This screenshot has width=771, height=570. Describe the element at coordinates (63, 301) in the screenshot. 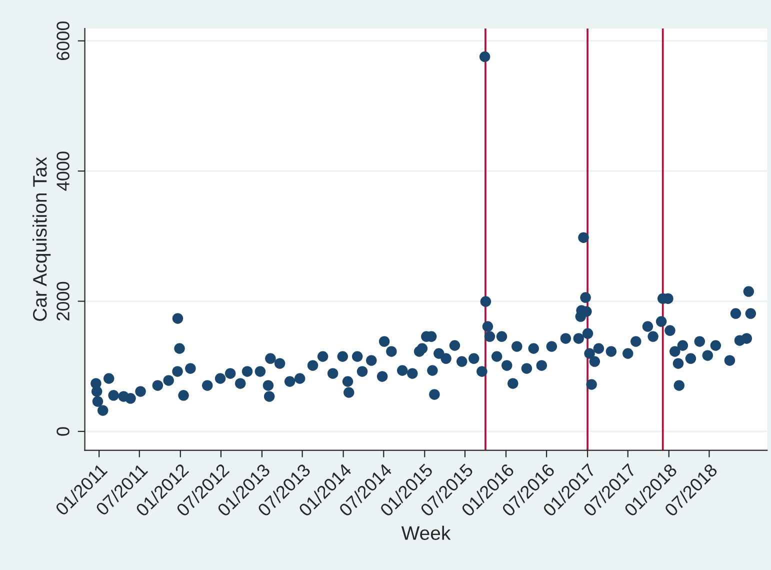

I see `y-tick-label: 2000` at that location.